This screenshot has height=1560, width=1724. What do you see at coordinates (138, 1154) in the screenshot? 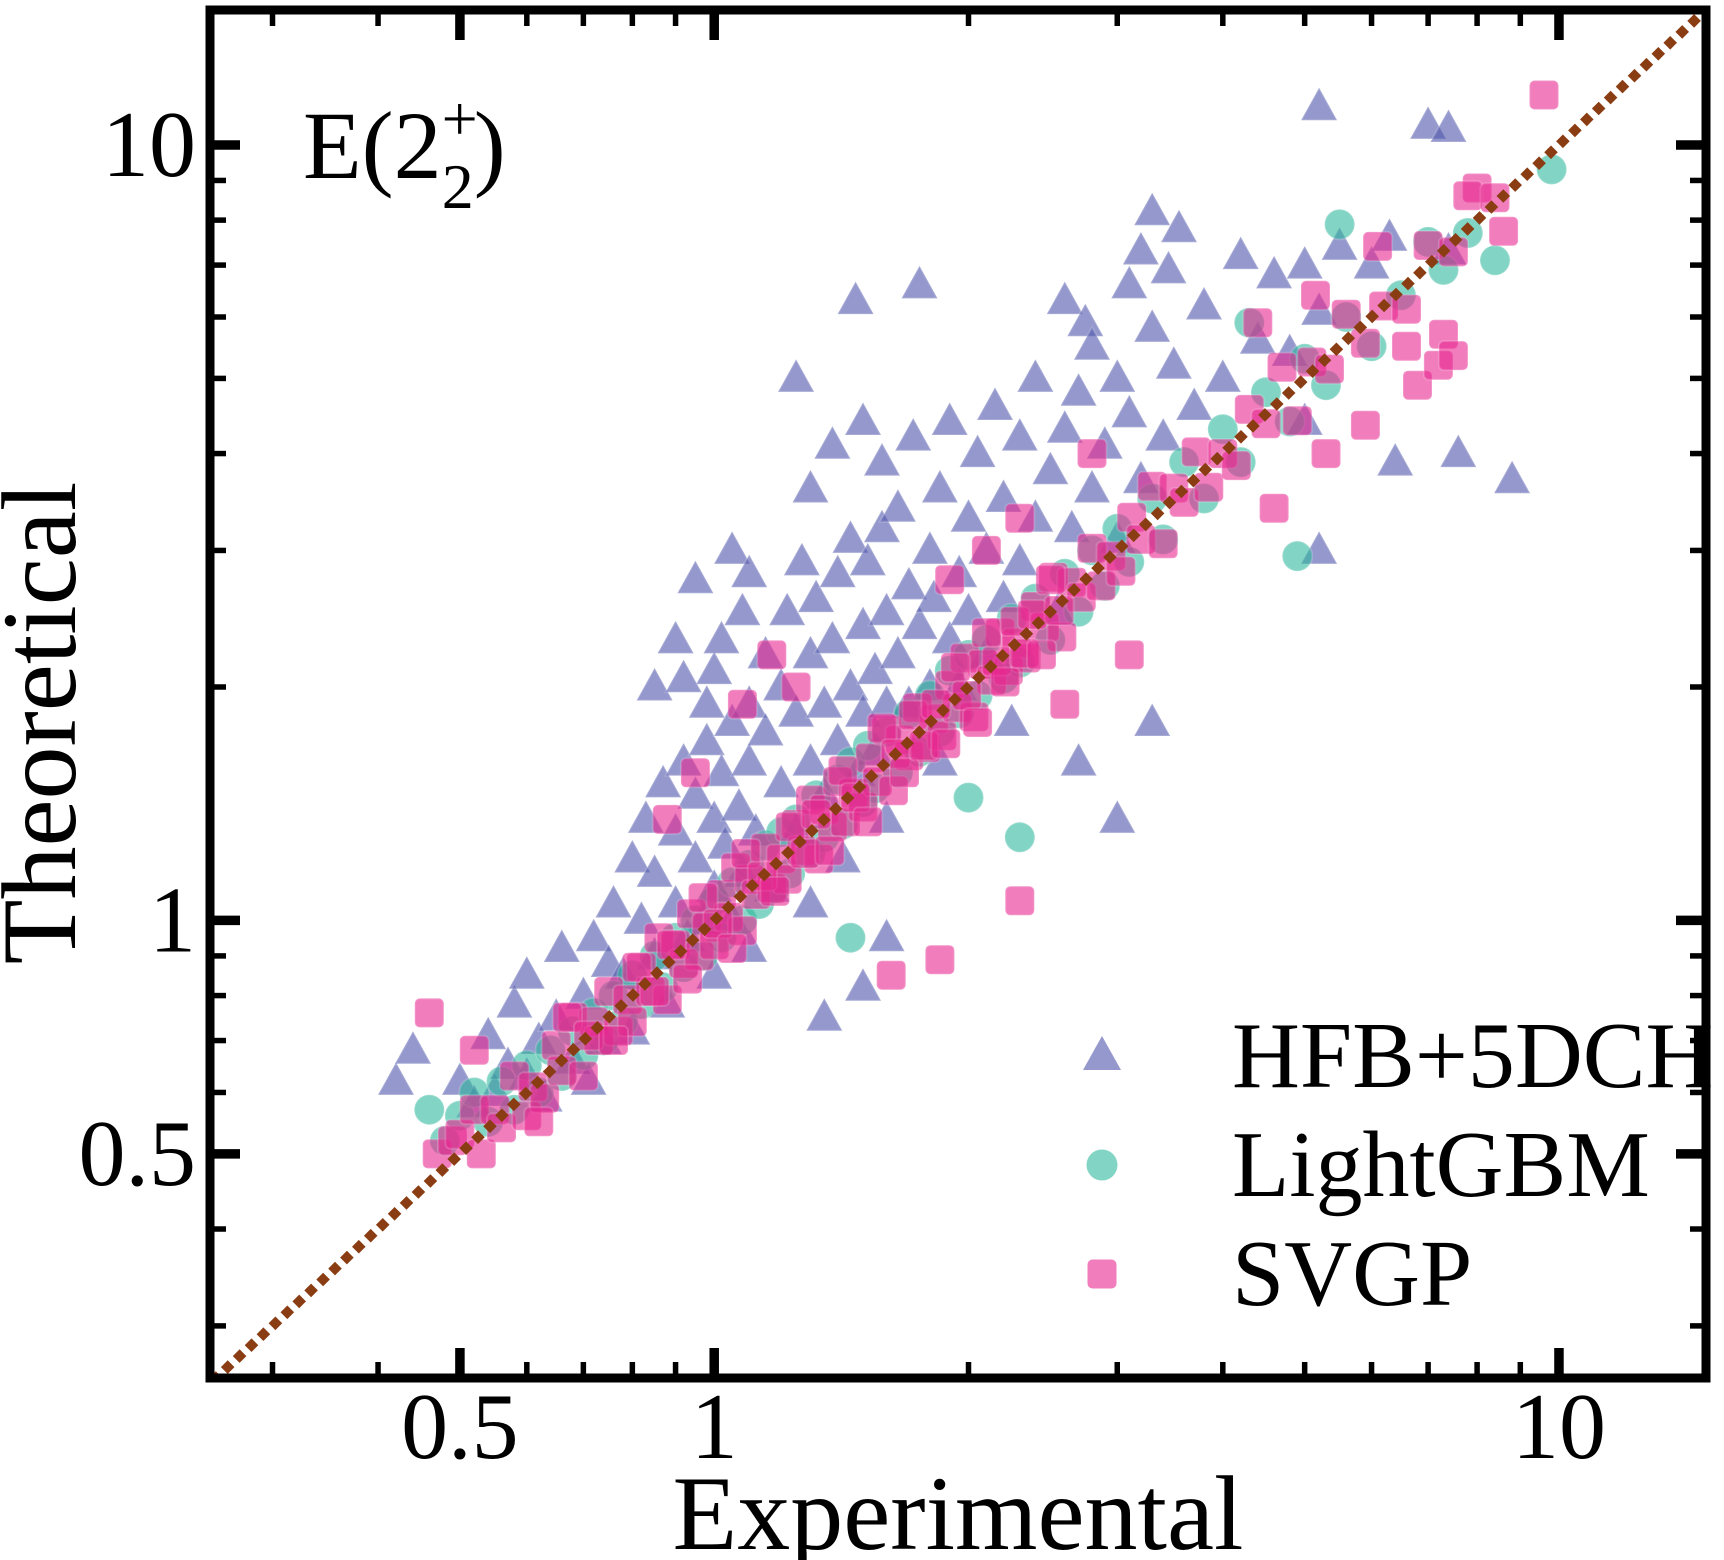
I see `y-tick-label: 0.5` at bounding box center [138, 1154].